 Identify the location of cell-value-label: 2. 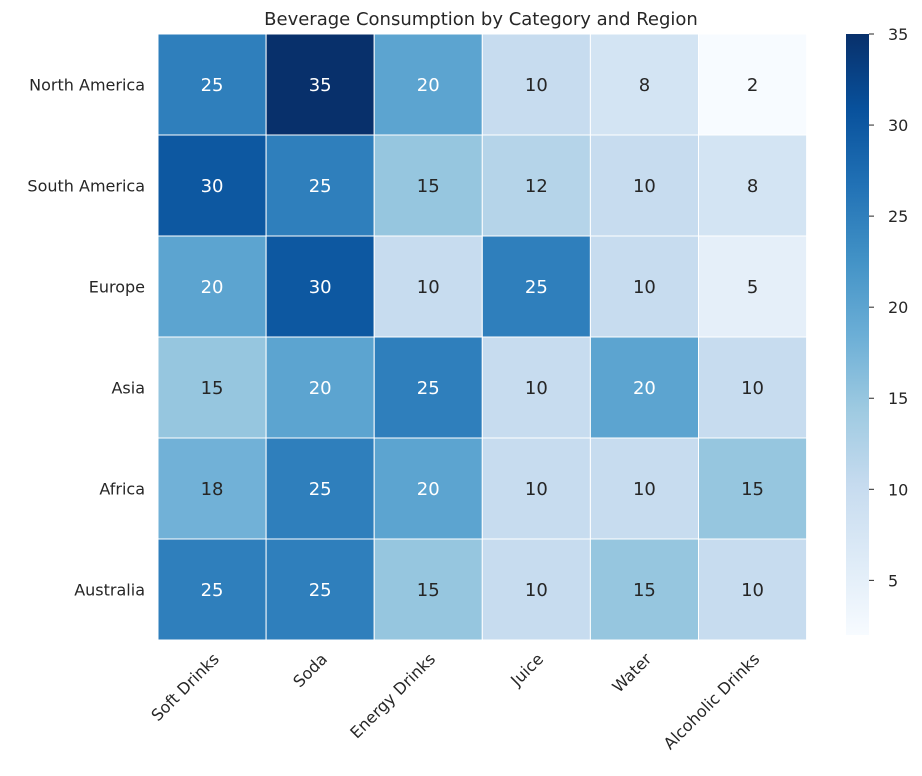
(752, 85).